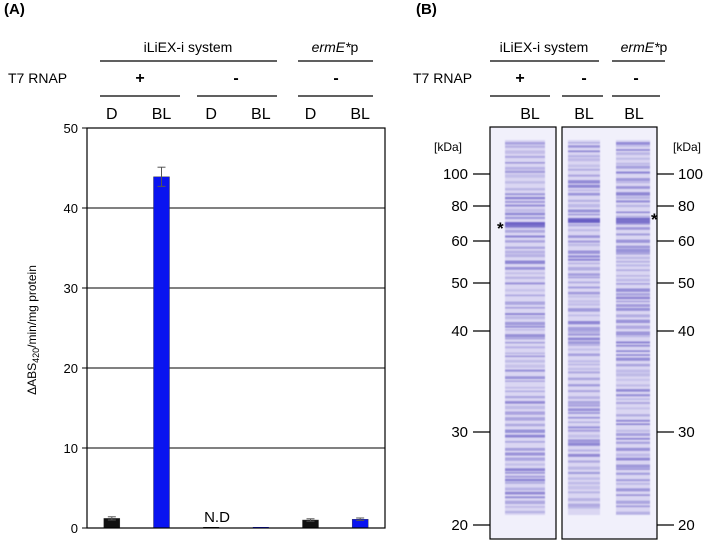  I want to click on a-t7-state-2: -, so click(235, 78).